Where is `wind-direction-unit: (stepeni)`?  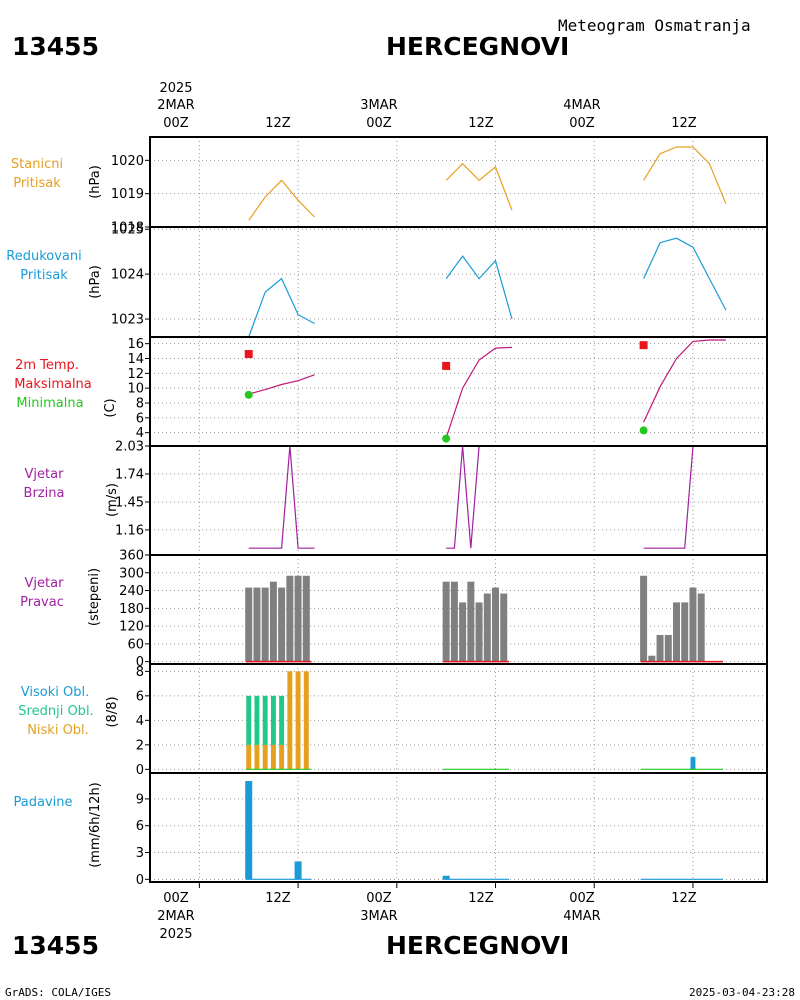 wind-direction-unit: (stepeni) is located at coordinates (94, 597).